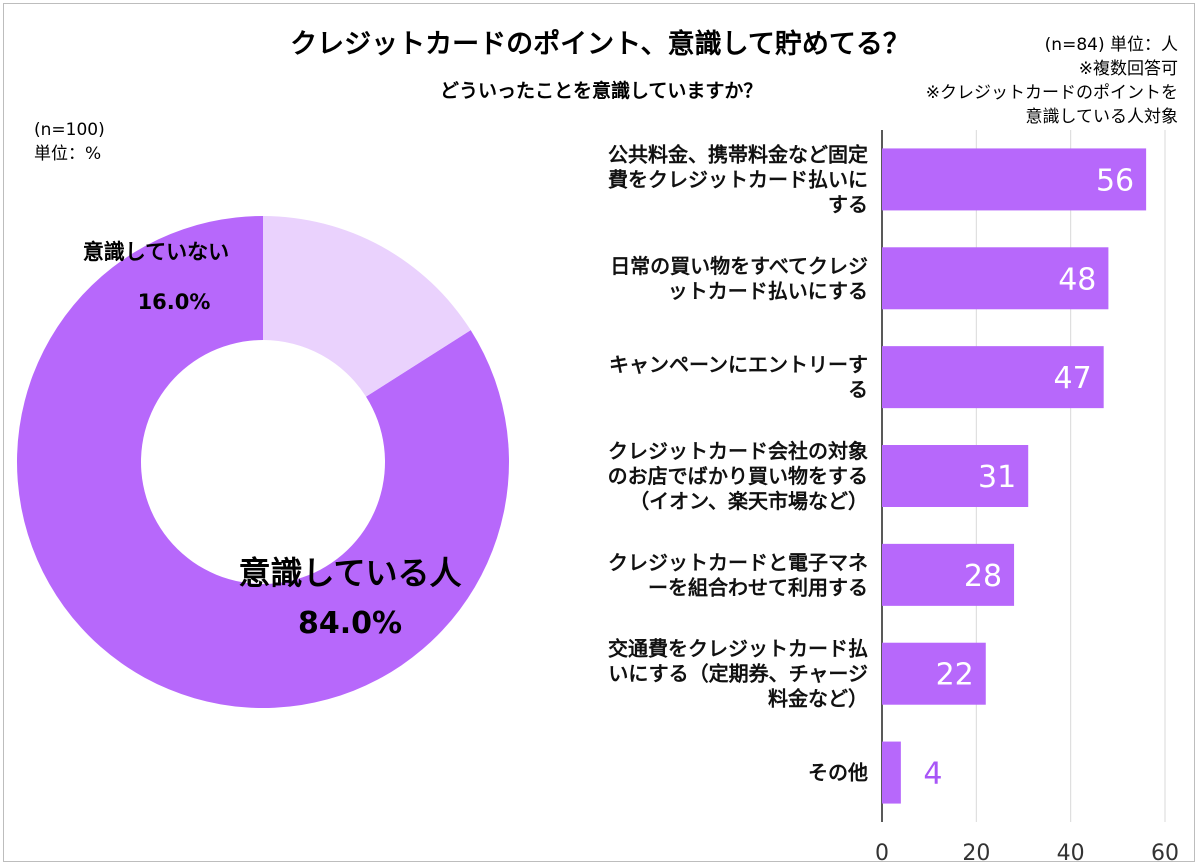 This screenshot has width=1200, height=867. I want to click on category-label-5-line-0: 交通費をクレジットカード払, so click(738, 649).